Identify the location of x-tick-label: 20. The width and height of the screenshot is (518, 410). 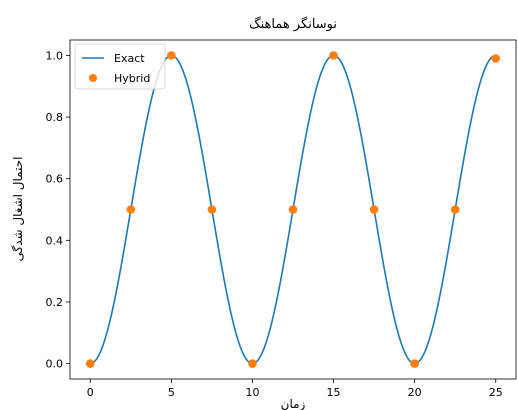
(415, 392).